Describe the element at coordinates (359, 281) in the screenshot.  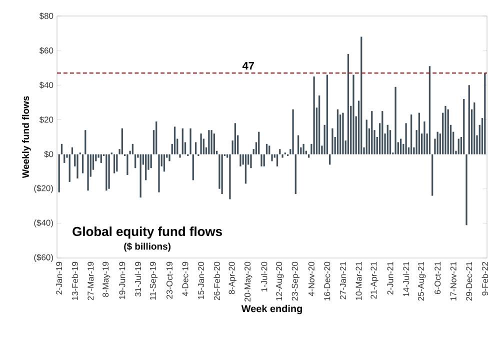
I see `x-tick-label: 10-Mar-21` at that location.